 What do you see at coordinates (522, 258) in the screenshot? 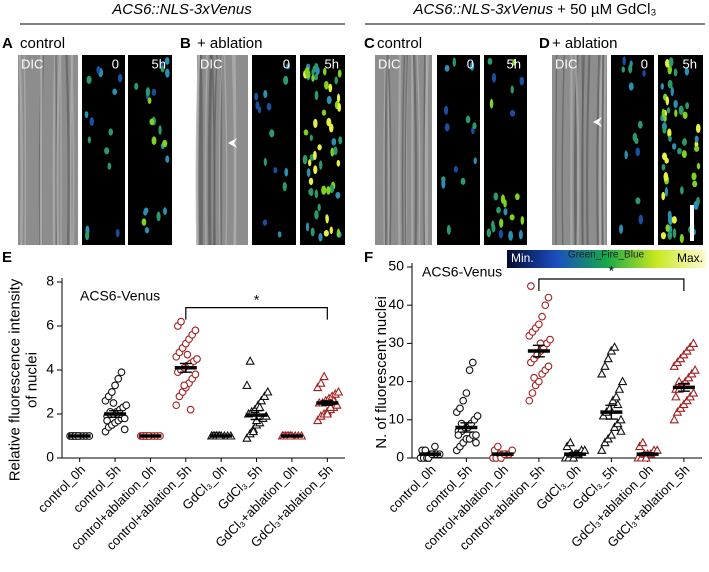
I see `colorbar-min: Min.` at bounding box center [522, 258].